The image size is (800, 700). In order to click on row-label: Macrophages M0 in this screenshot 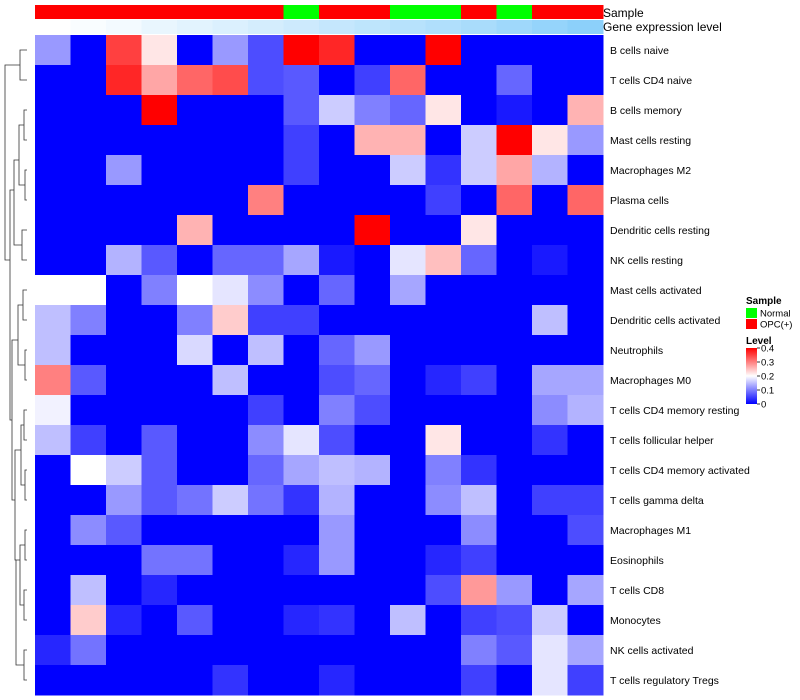, I will do `click(650, 381)`.